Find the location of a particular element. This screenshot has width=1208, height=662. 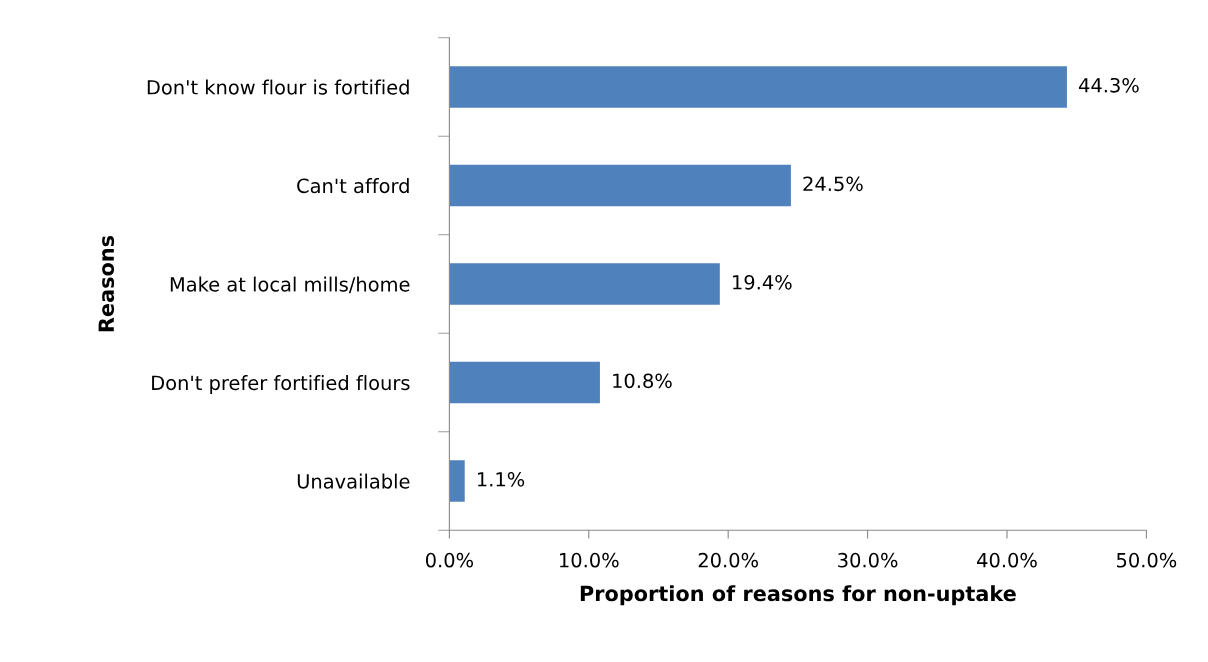

y-tick-label: Unavailable is located at coordinates (353, 481).